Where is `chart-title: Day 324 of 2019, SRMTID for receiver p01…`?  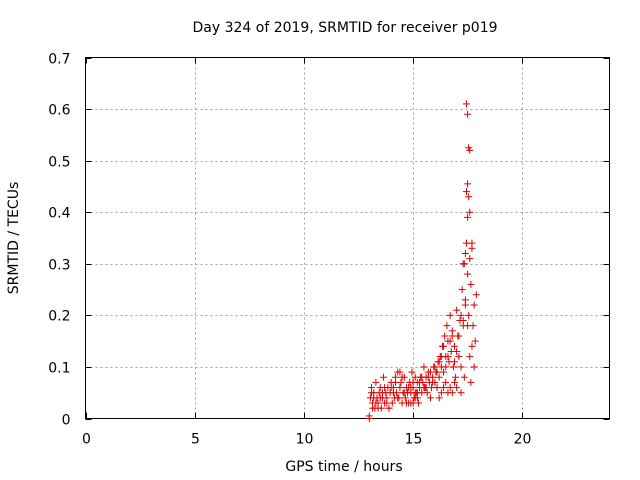 chart-title: Day 324 of 2019, SRMTID for receiver p01… is located at coordinates (344, 28).